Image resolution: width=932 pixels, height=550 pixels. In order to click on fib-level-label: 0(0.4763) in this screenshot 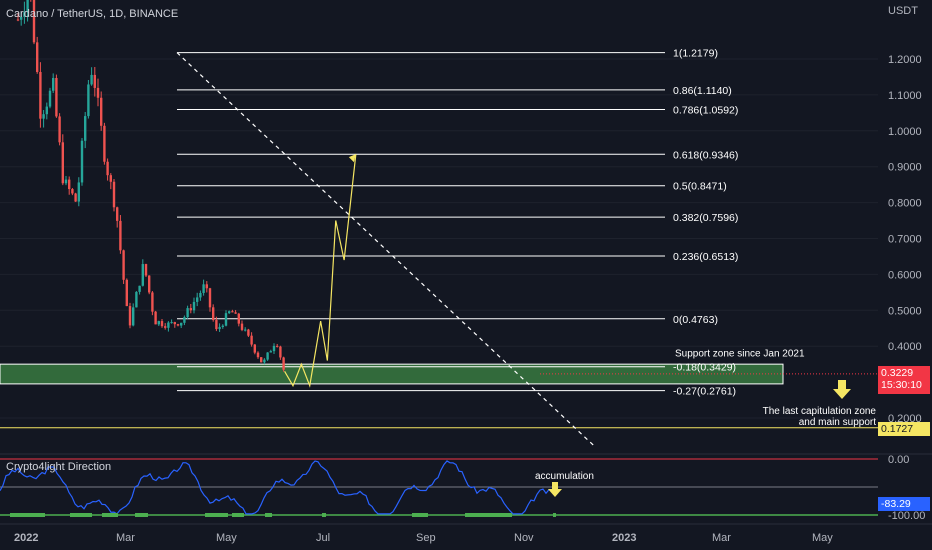, I will do `click(695, 320)`.